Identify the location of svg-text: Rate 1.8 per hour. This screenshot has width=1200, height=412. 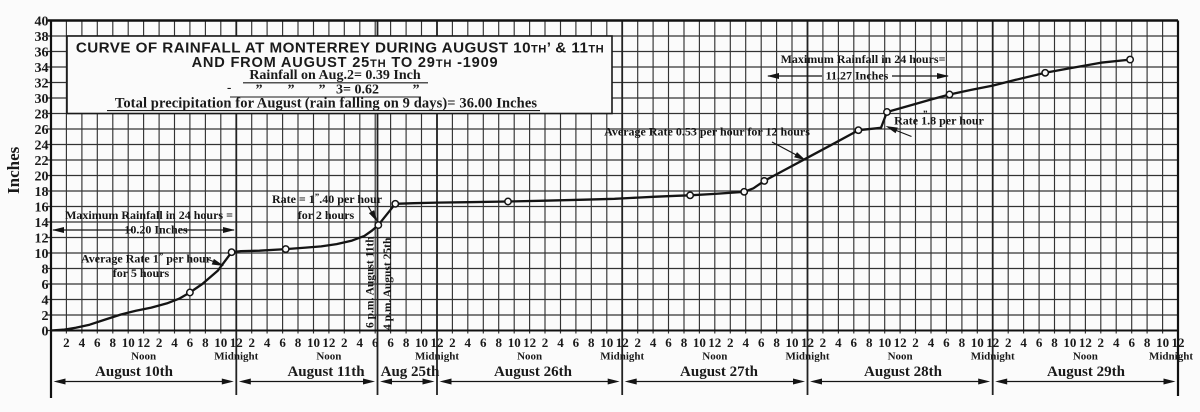
(939, 121).